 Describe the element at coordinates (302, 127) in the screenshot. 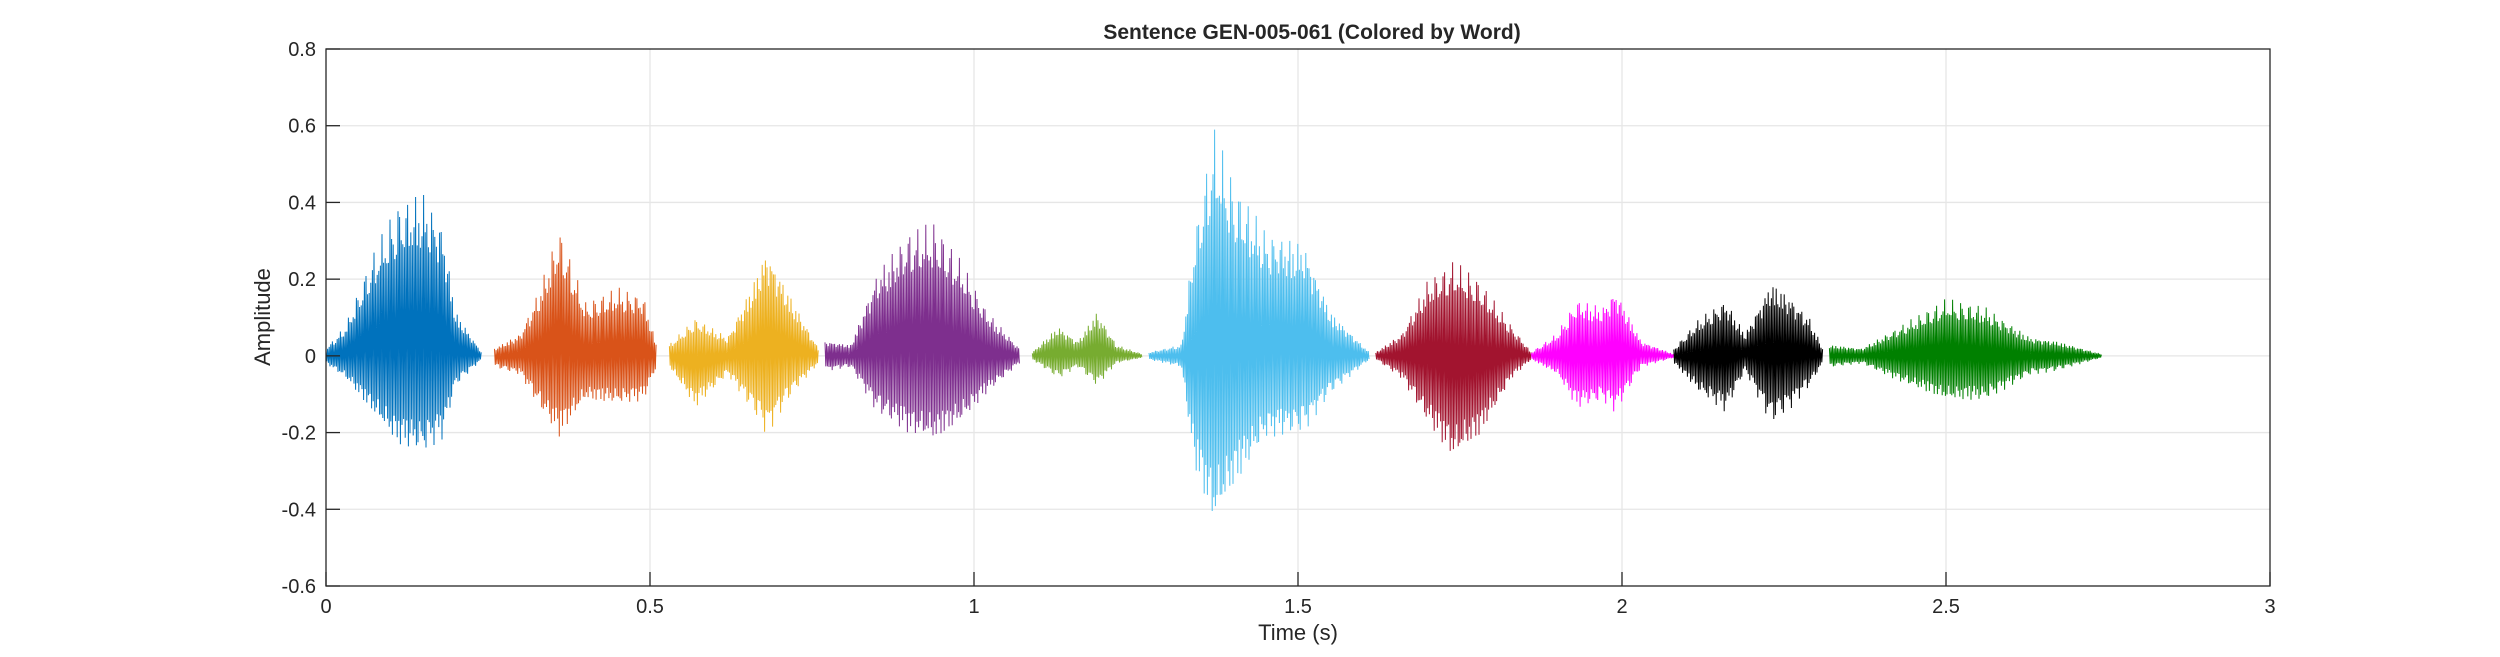

I see `y-tick-label: 0.6` at that location.